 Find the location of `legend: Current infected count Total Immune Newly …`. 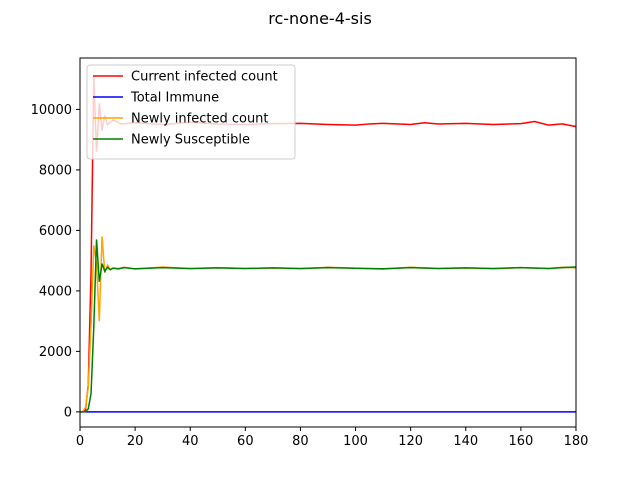

legend: Current infected count Total Immune Newly … is located at coordinates (191, 112).